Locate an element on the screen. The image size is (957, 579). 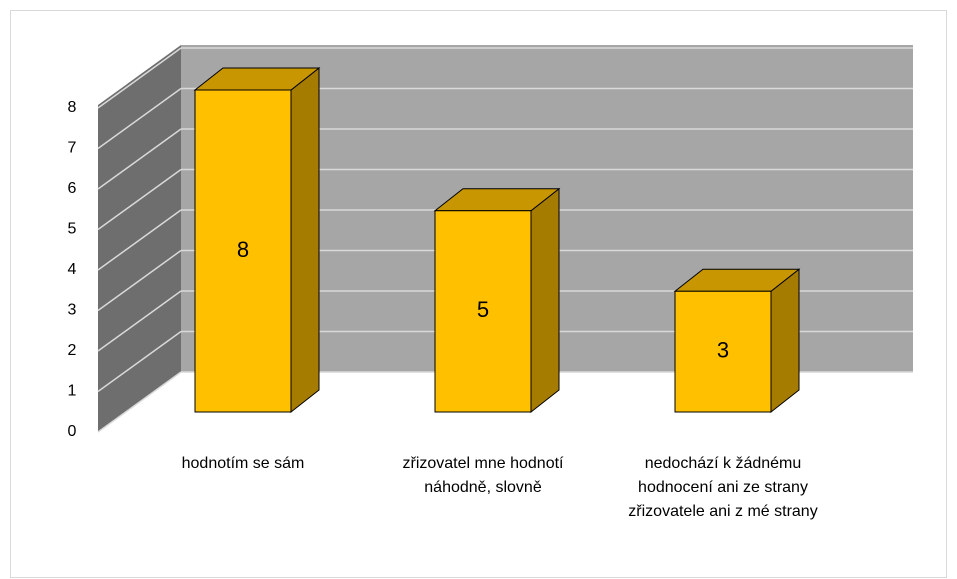
y-tick-label: 8 is located at coordinates (72, 107).